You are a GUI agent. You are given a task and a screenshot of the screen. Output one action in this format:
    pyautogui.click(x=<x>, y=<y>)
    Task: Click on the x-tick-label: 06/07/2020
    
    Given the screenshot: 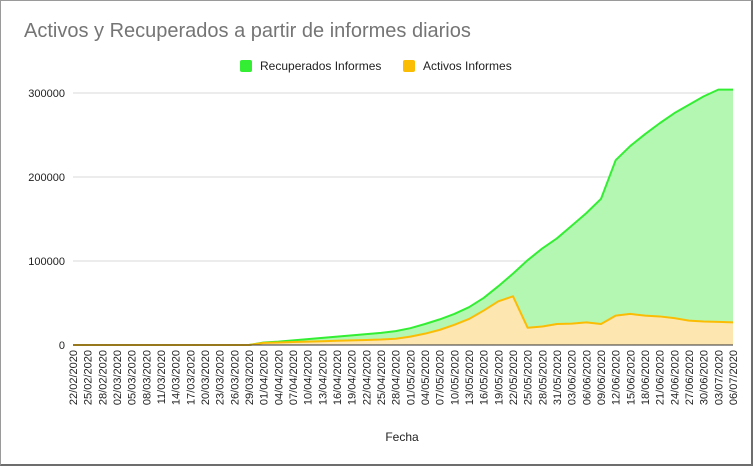 What is the action you would take?
    pyautogui.click(x=734, y=377)
    